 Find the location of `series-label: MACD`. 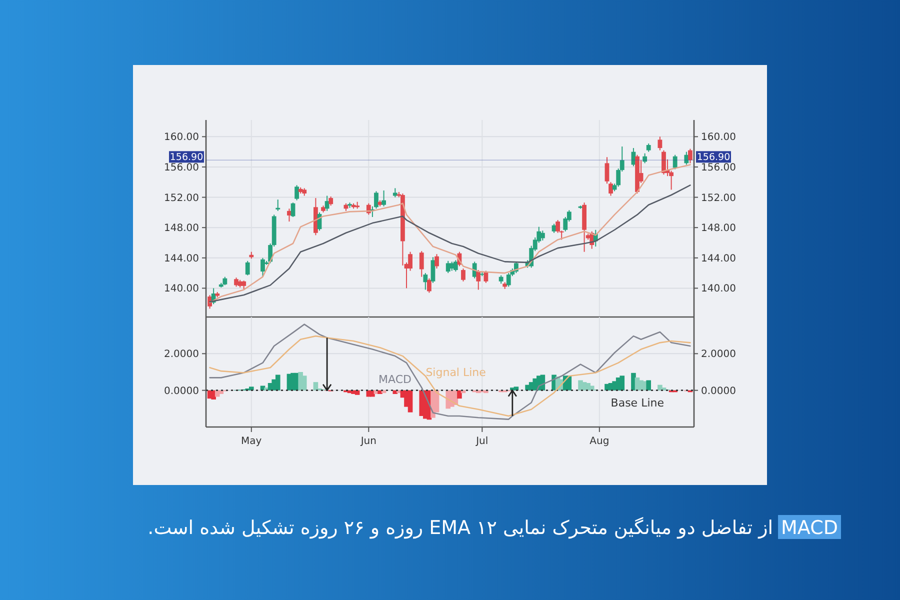

series-label: MACD is located at coordinates (395, 379).